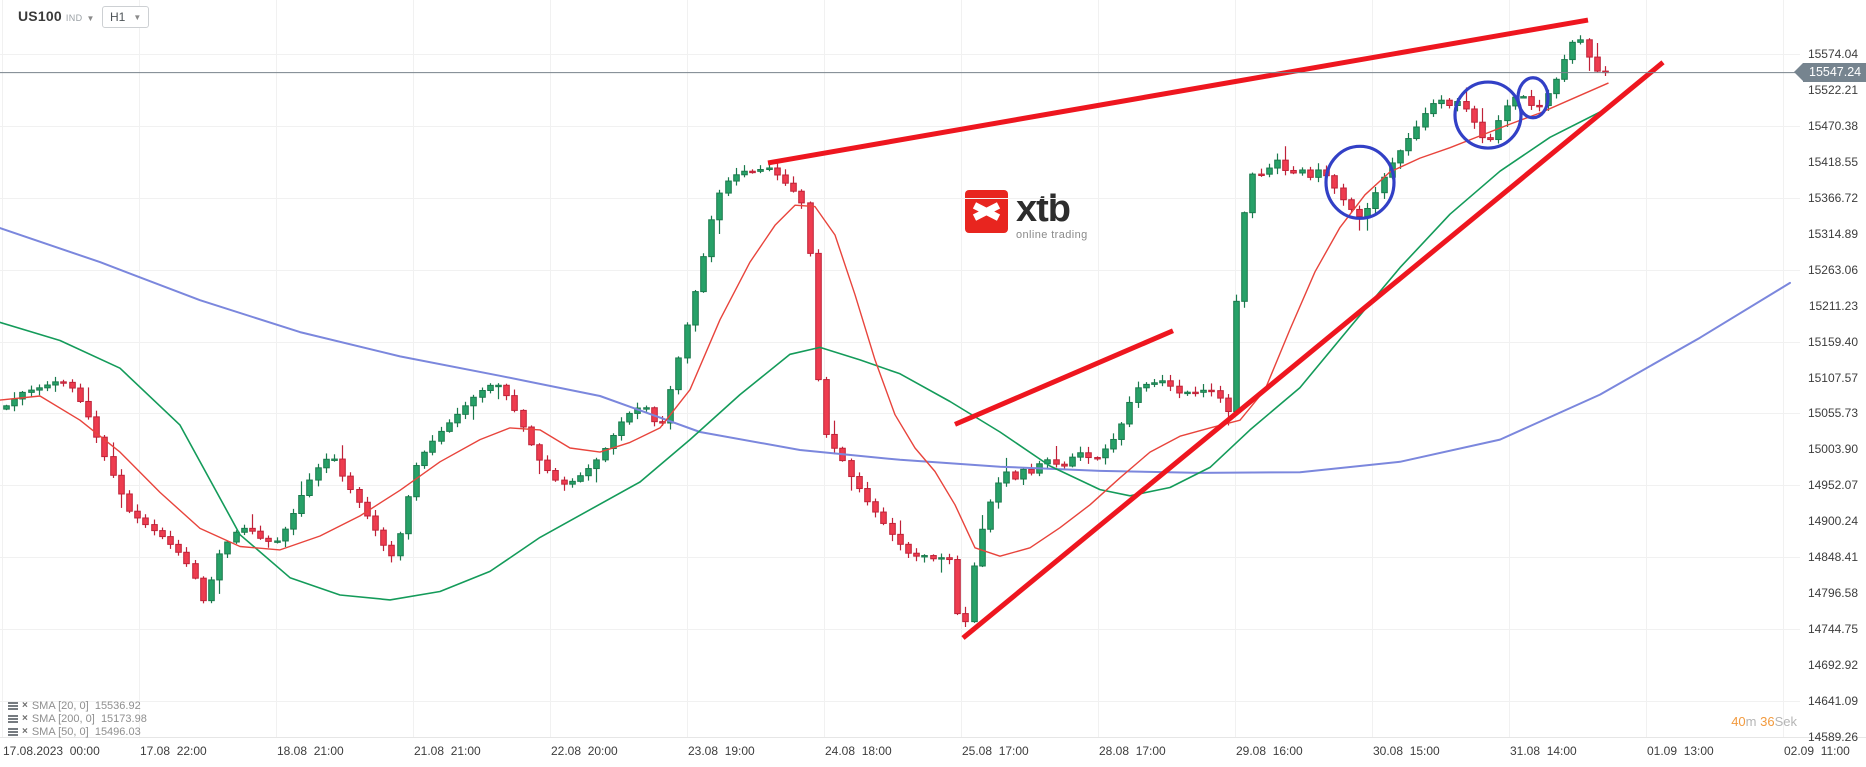 Image resolution: width=1866 pixels, height=767 pixels. What do you see at coordinates (1052, 235) in the screenshot?
I see `brand-tagline: online trading` at bounding box center [1052, 235].